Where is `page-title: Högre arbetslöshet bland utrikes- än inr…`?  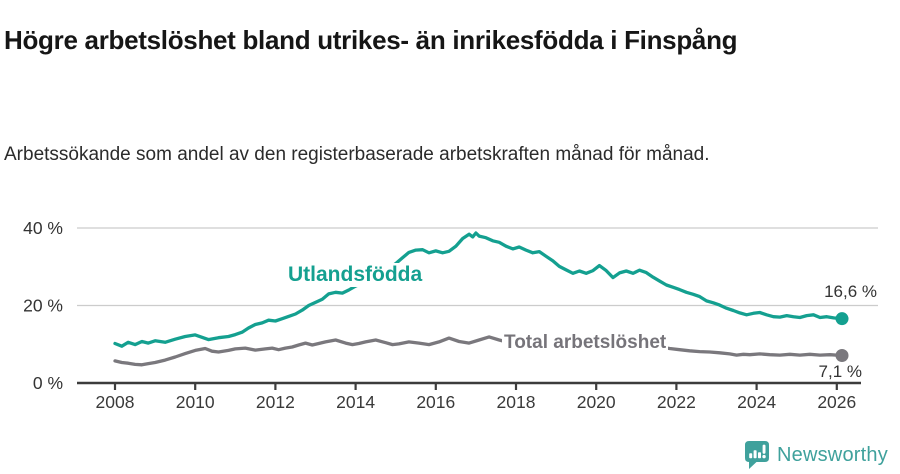
page-title: Högre arbetslöshet bland utrikes- än inr… is located at coordinates (371, 40).